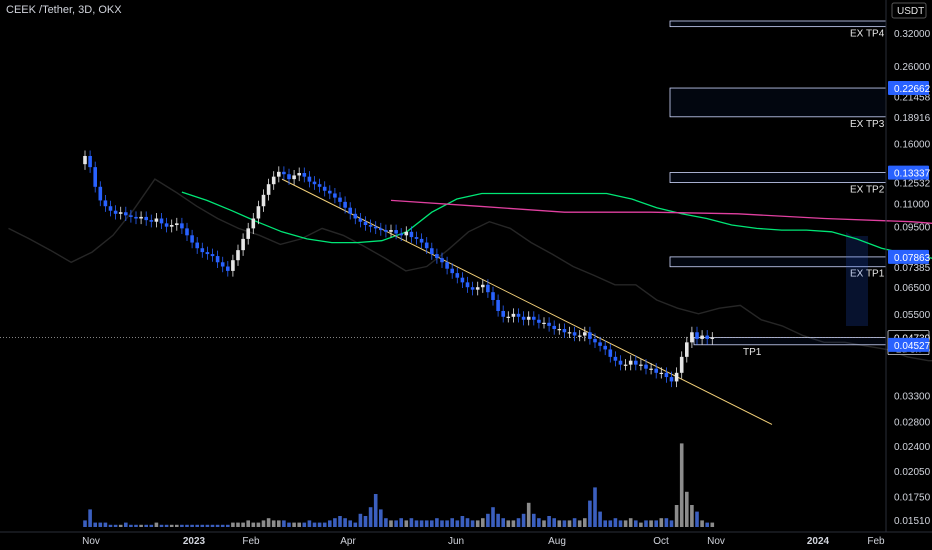  Describe the element at coordinates (876, 541) in the screenshot. I see `time-tick: Feb` at that location.